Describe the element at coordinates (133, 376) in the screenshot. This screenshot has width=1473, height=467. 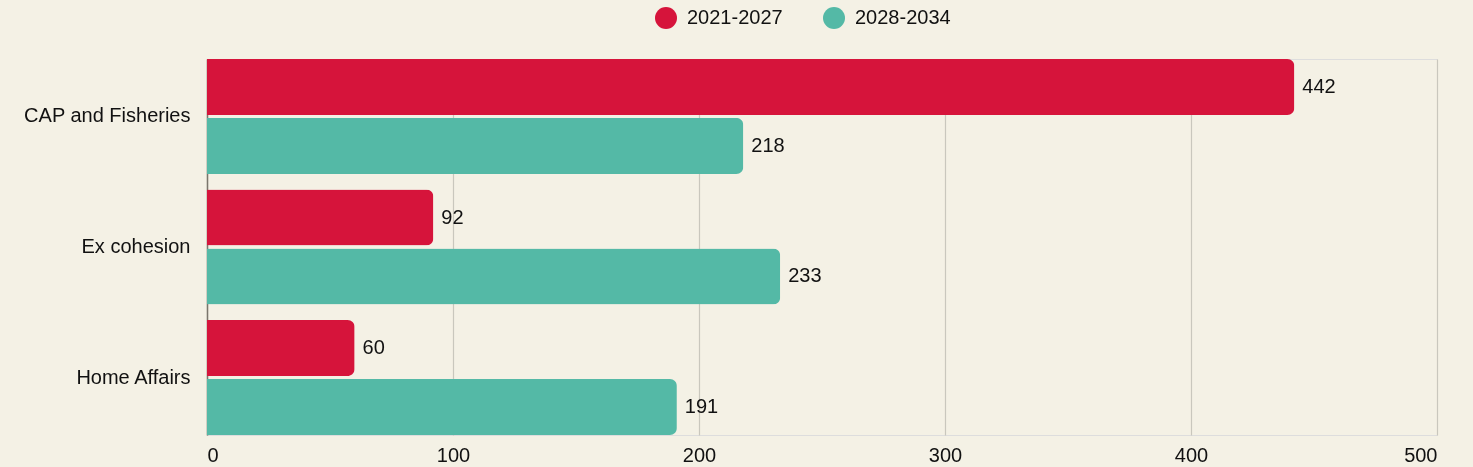
I see `y-tick-label: Home Affairs` at that location.